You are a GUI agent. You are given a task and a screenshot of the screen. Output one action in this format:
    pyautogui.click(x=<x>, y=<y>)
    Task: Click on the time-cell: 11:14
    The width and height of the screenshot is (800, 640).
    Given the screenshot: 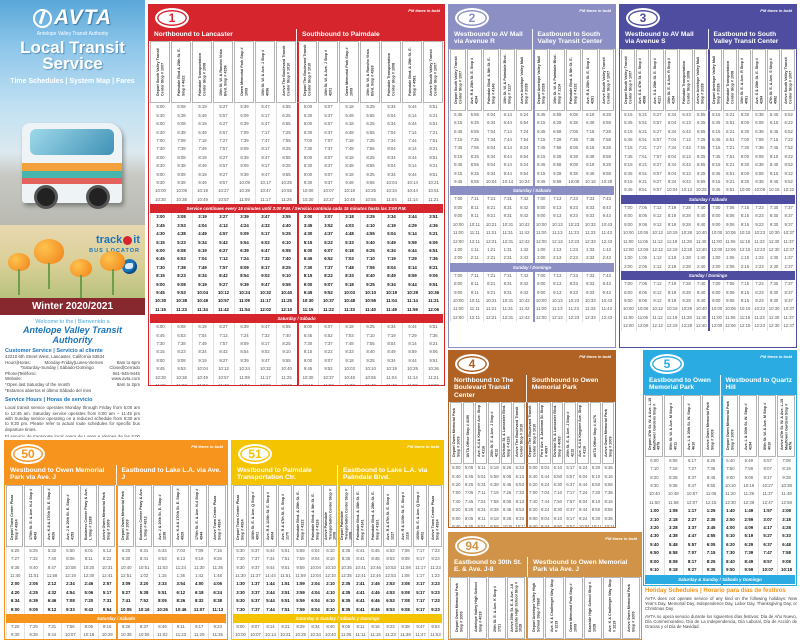 What is the action you would take?
    pyautogui.click(x=412, y=377)
    